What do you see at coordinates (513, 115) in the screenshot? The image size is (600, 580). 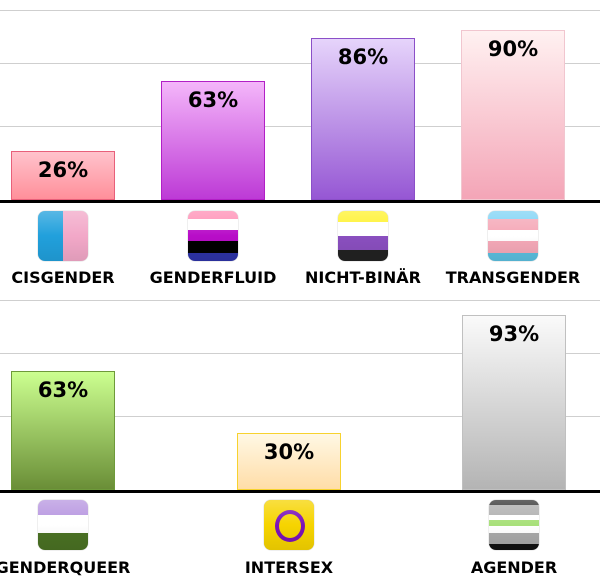 I see `bar-transgender: 90%` at bounding box center [513, 115].